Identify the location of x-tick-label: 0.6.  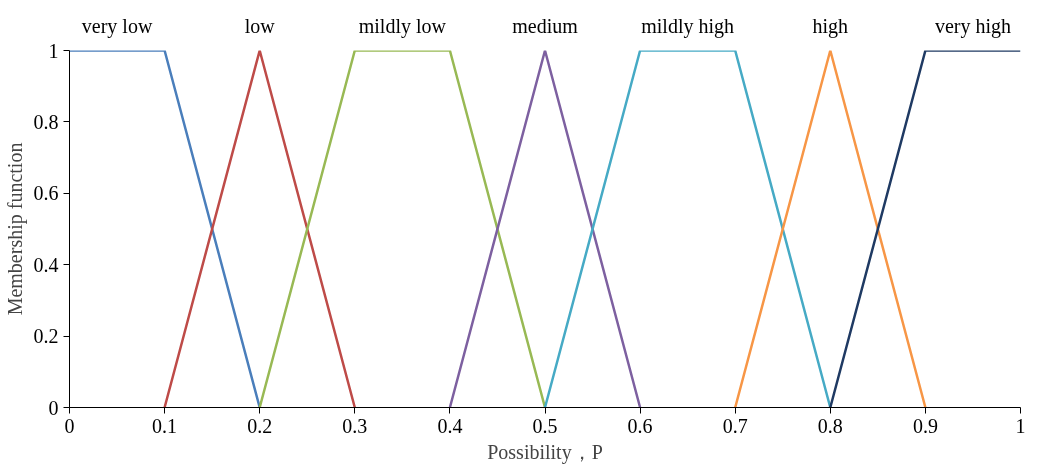
(640, 425).